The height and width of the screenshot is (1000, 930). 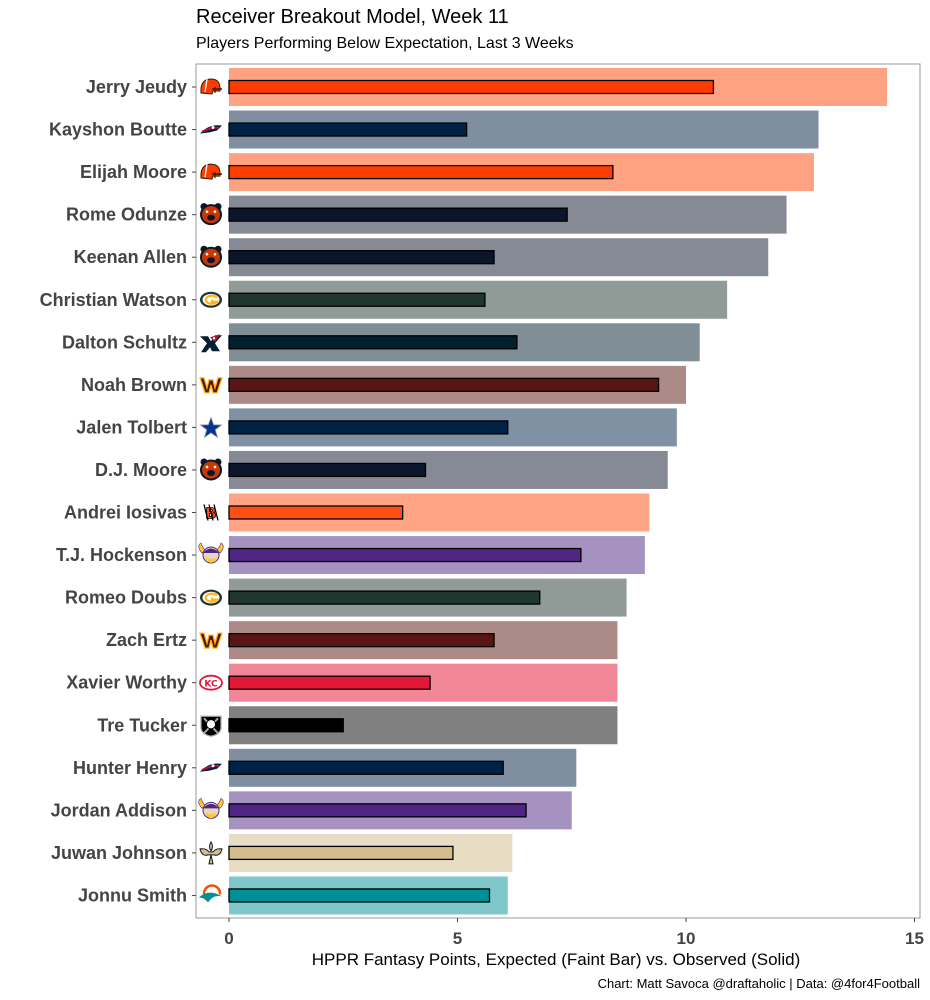 What do you see at coordinates (125, 513) in the screenshot?
I see `player-label: Andrei Iosivas` at bounding box center [125, 513].